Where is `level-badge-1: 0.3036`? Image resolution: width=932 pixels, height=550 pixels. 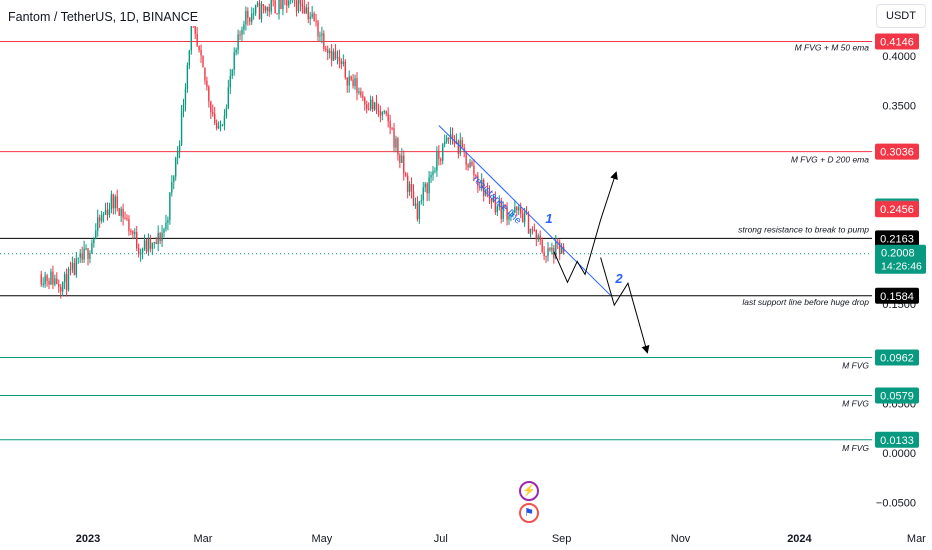
level-badge-1: 0.3036 is located at coordinates (897, 151).